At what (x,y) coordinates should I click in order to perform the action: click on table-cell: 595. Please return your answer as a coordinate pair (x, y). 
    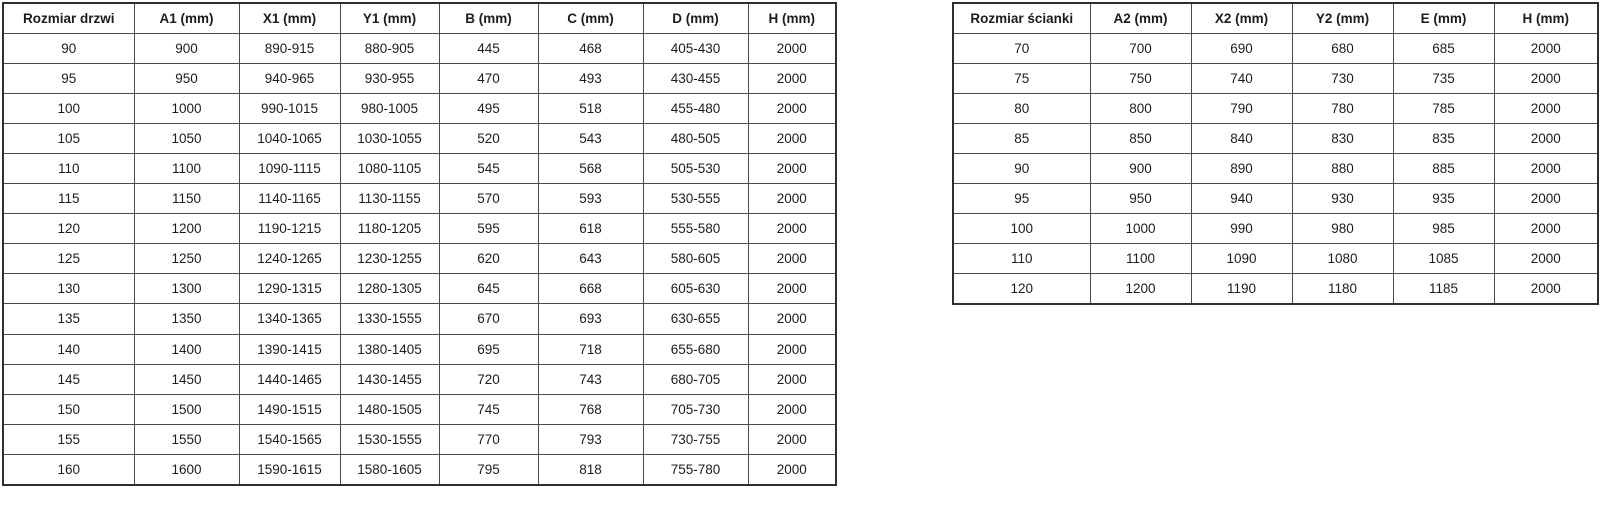
    Looking at the image, I should click on (488, 229).